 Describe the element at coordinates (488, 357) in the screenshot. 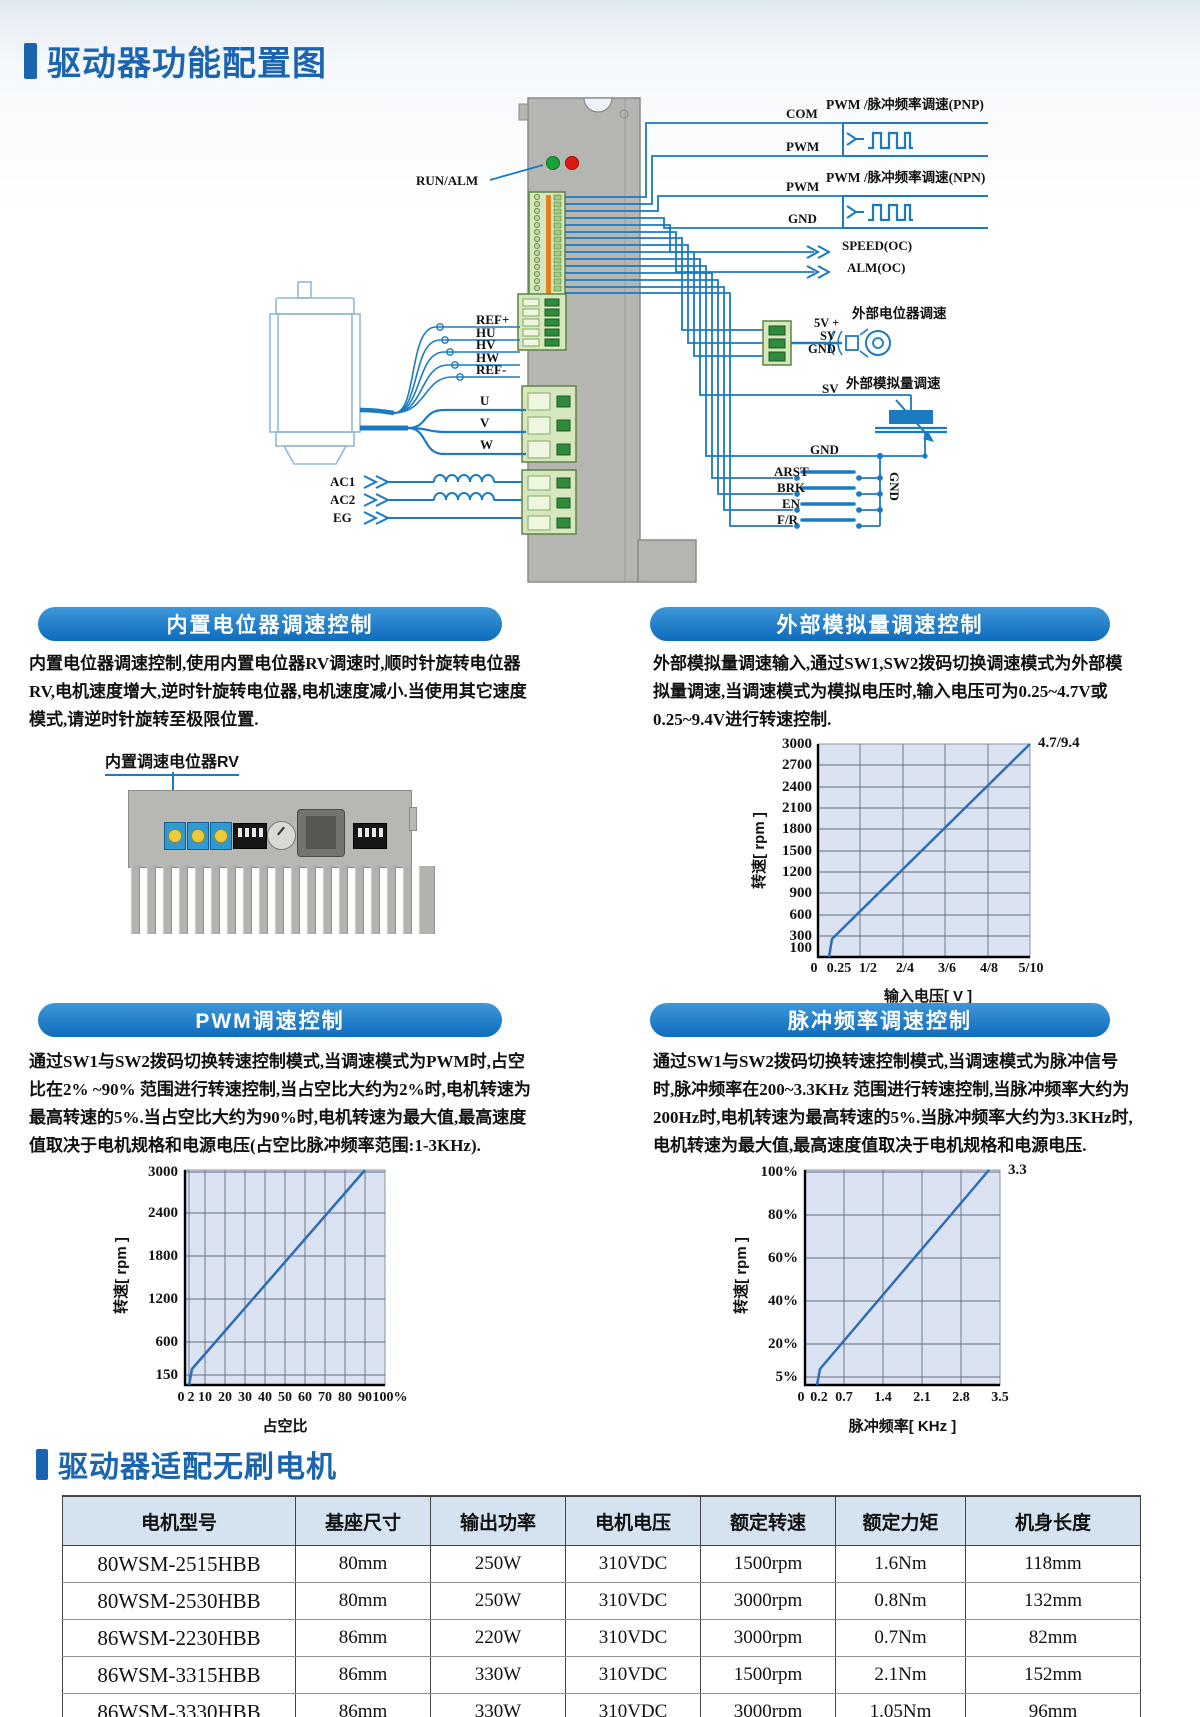

I see `hw-label: HW` at that location.